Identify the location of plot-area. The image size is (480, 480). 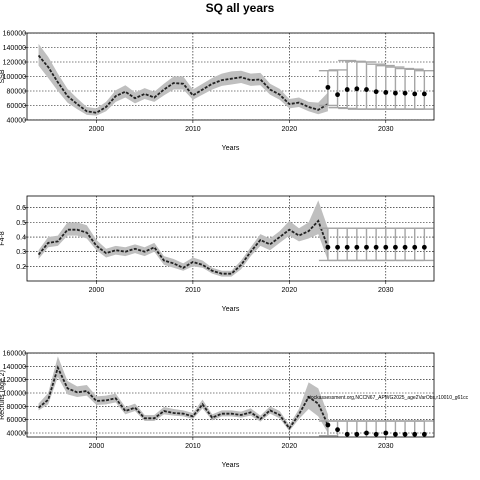
(230, 395).